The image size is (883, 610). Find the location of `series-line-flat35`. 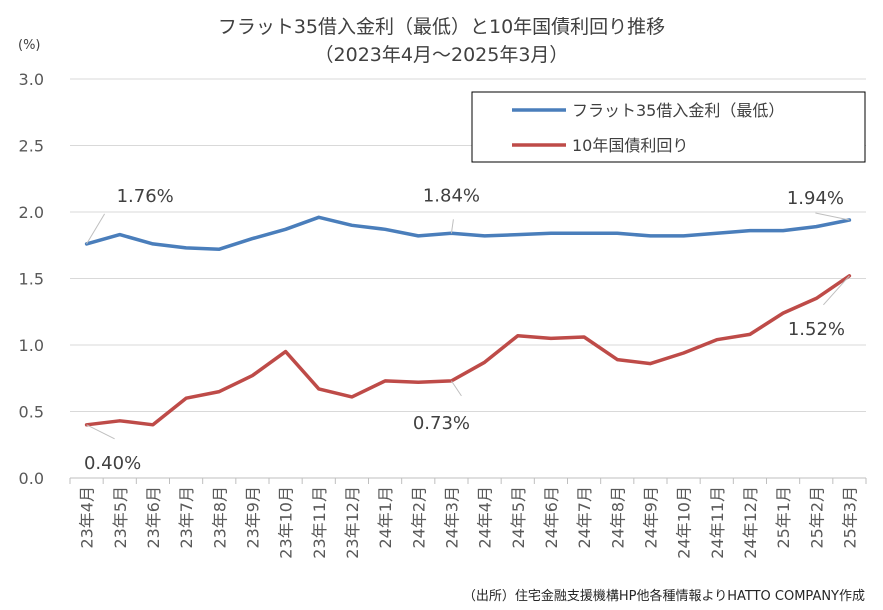

series-line-flat35 is located at coordinates (468, 233).